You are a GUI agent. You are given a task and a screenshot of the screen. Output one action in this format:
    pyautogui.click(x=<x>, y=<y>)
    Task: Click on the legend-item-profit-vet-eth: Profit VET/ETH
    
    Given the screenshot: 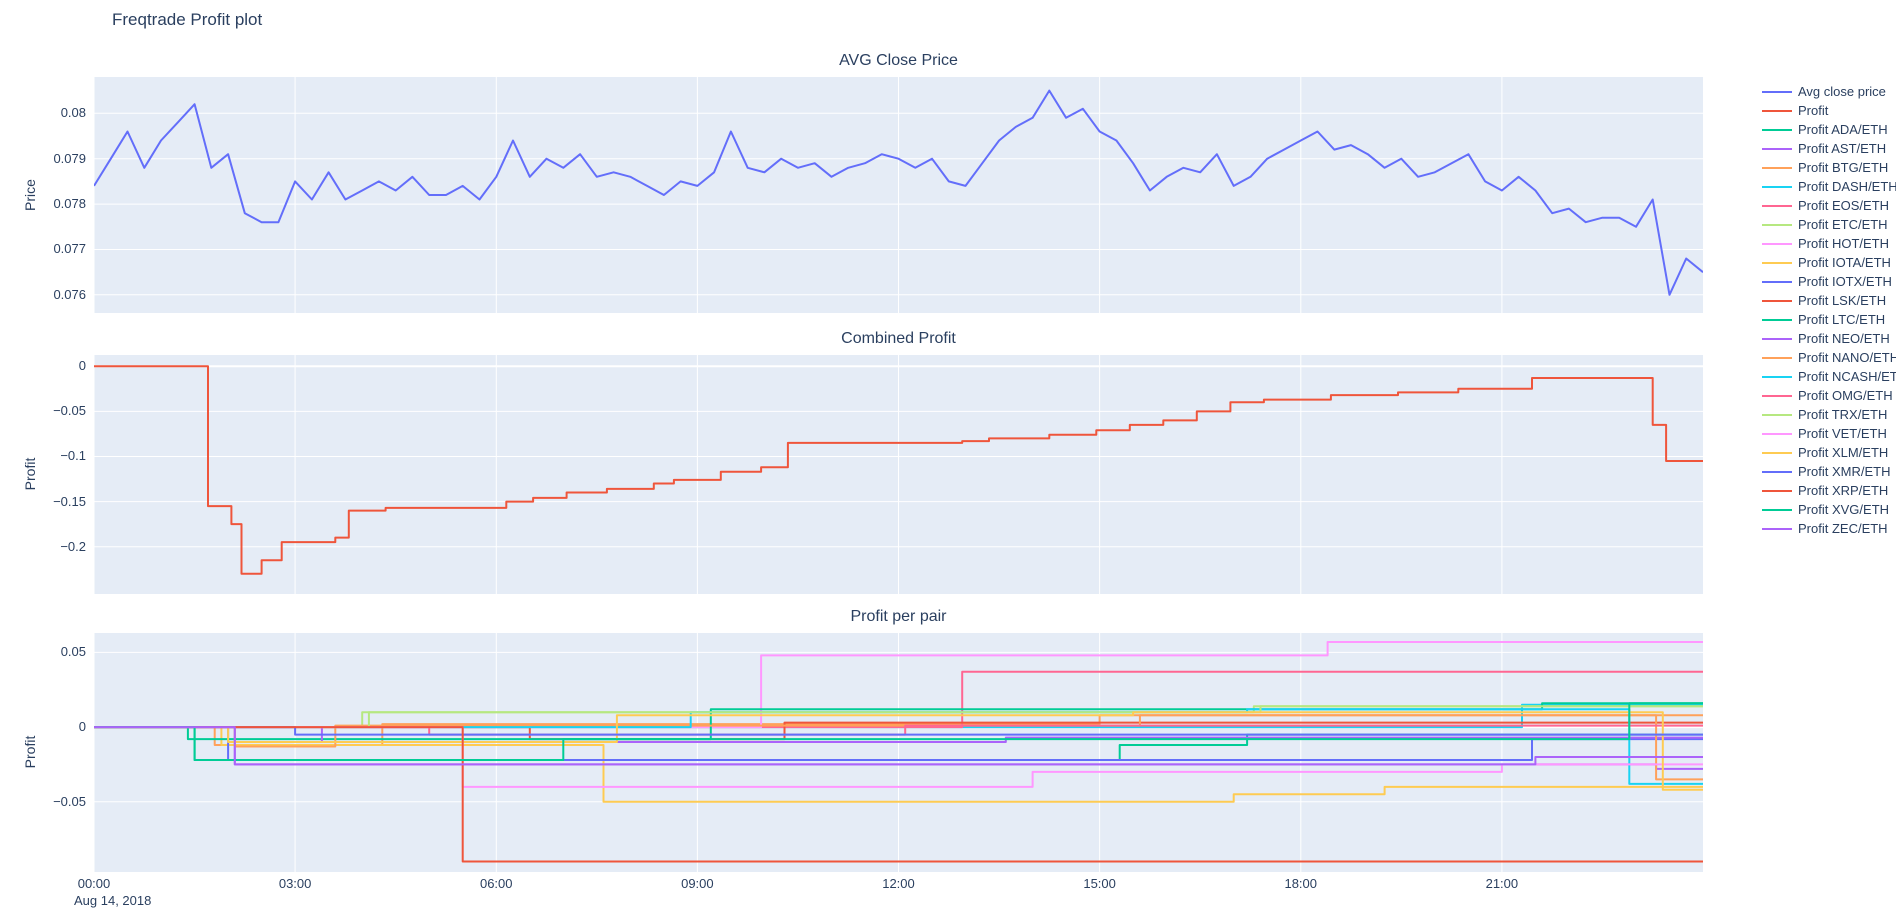 What is the action you would take?
    pyautogui.click(x=1829, y=433)
    